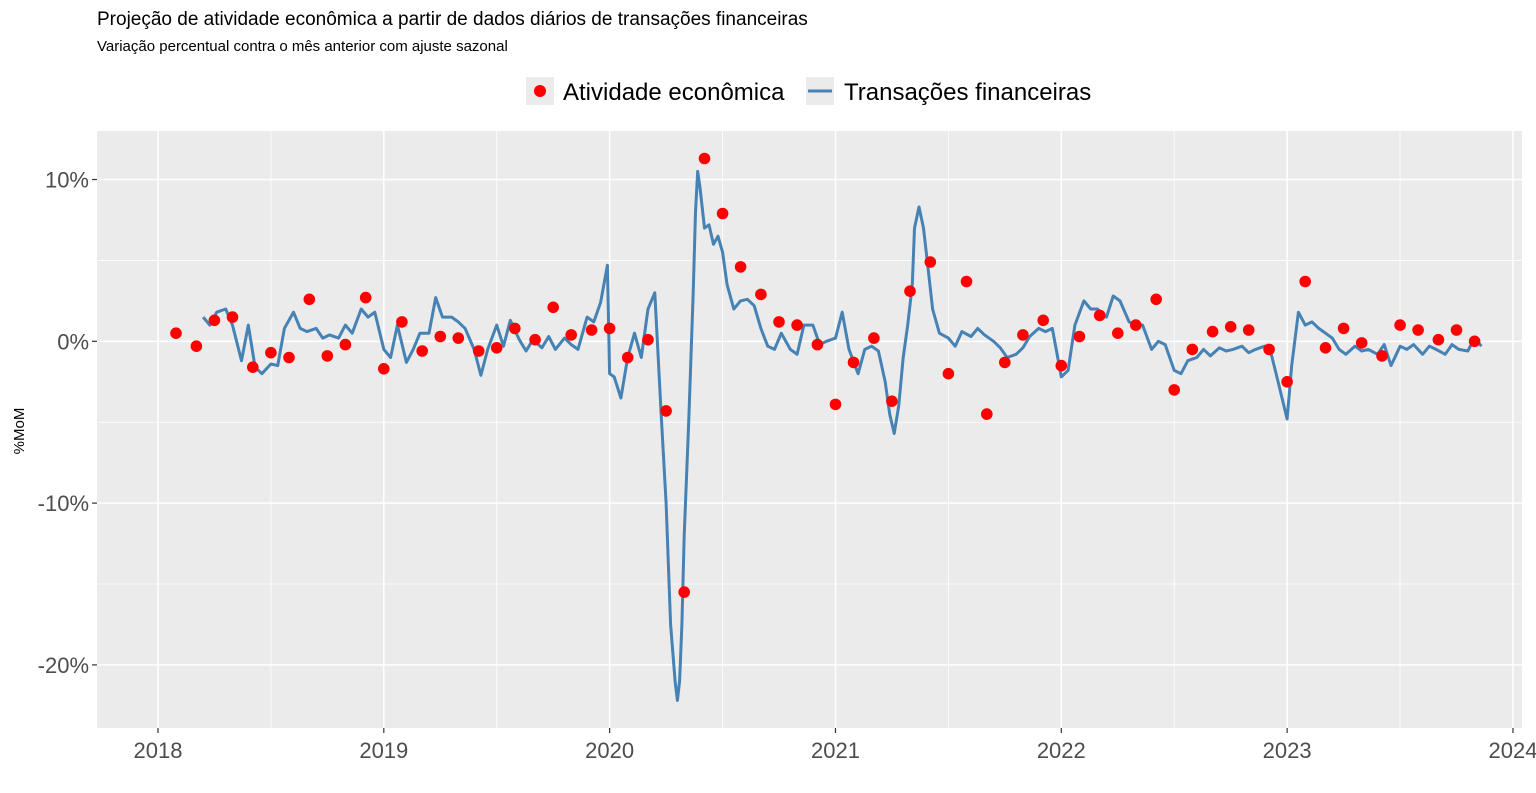 The image size is (1536, 793). Describe the element at coordinates (1512, 750) in the screenshot. I see `x-tick-label: 2024` at that location.